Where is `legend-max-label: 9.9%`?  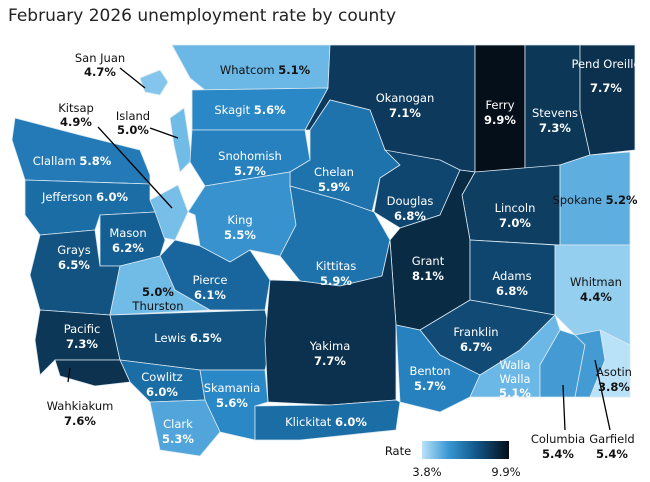
legend-max-label: 9.9% is located at coordinates (505, 472).